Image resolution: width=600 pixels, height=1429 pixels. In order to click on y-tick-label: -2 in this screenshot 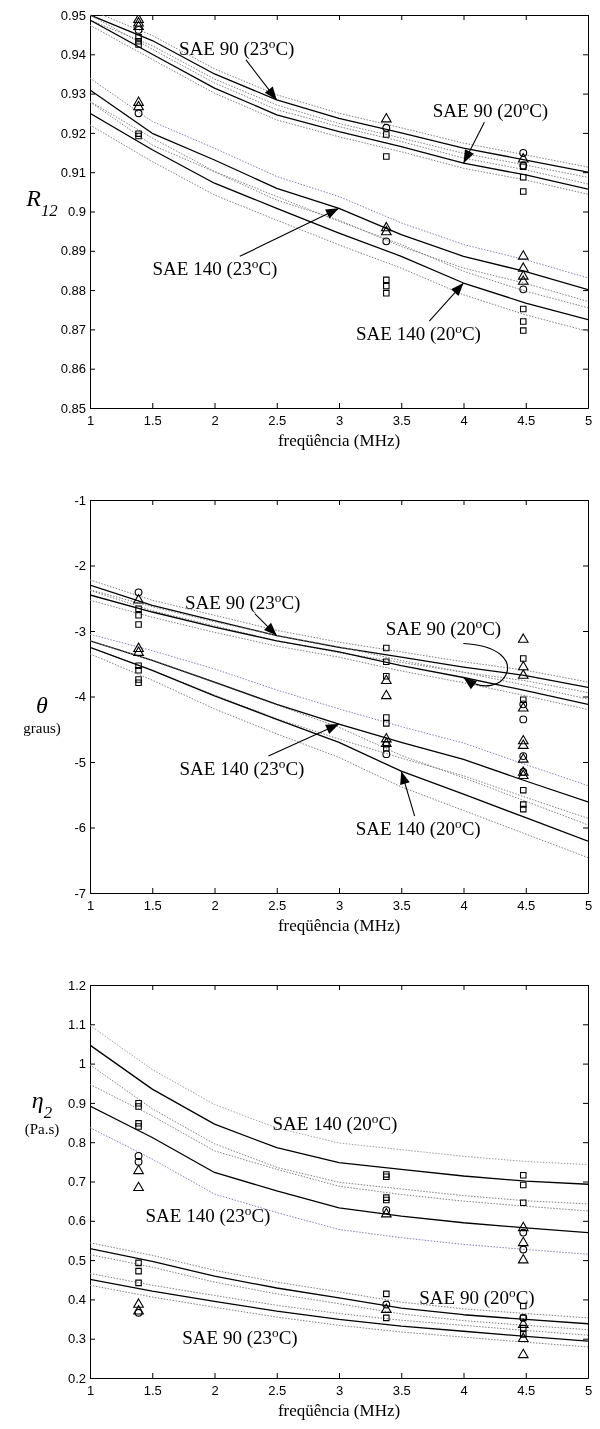, I will do `click(80, 566)`.